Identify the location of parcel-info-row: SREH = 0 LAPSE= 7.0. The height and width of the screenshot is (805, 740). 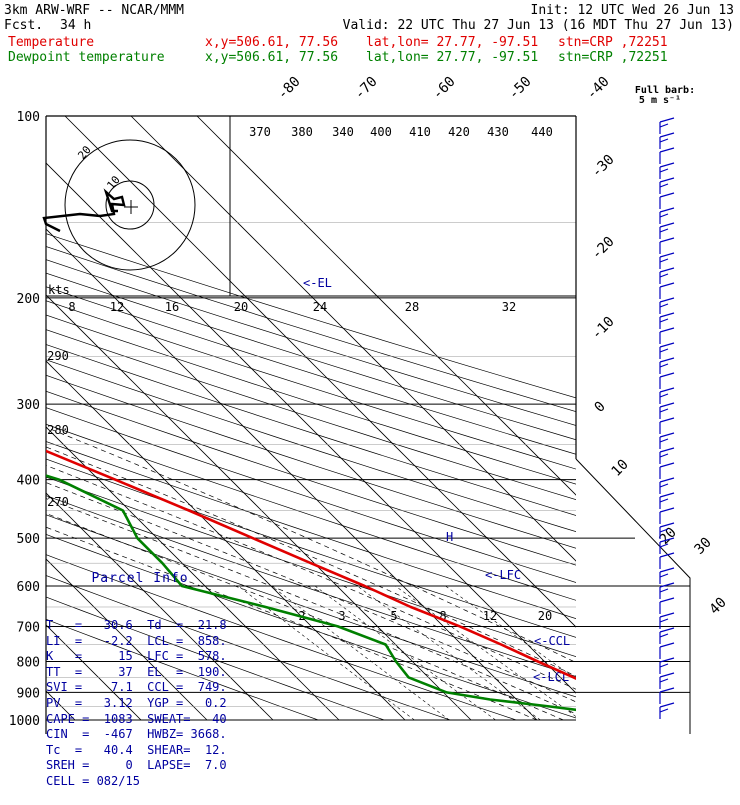
(136, 765).